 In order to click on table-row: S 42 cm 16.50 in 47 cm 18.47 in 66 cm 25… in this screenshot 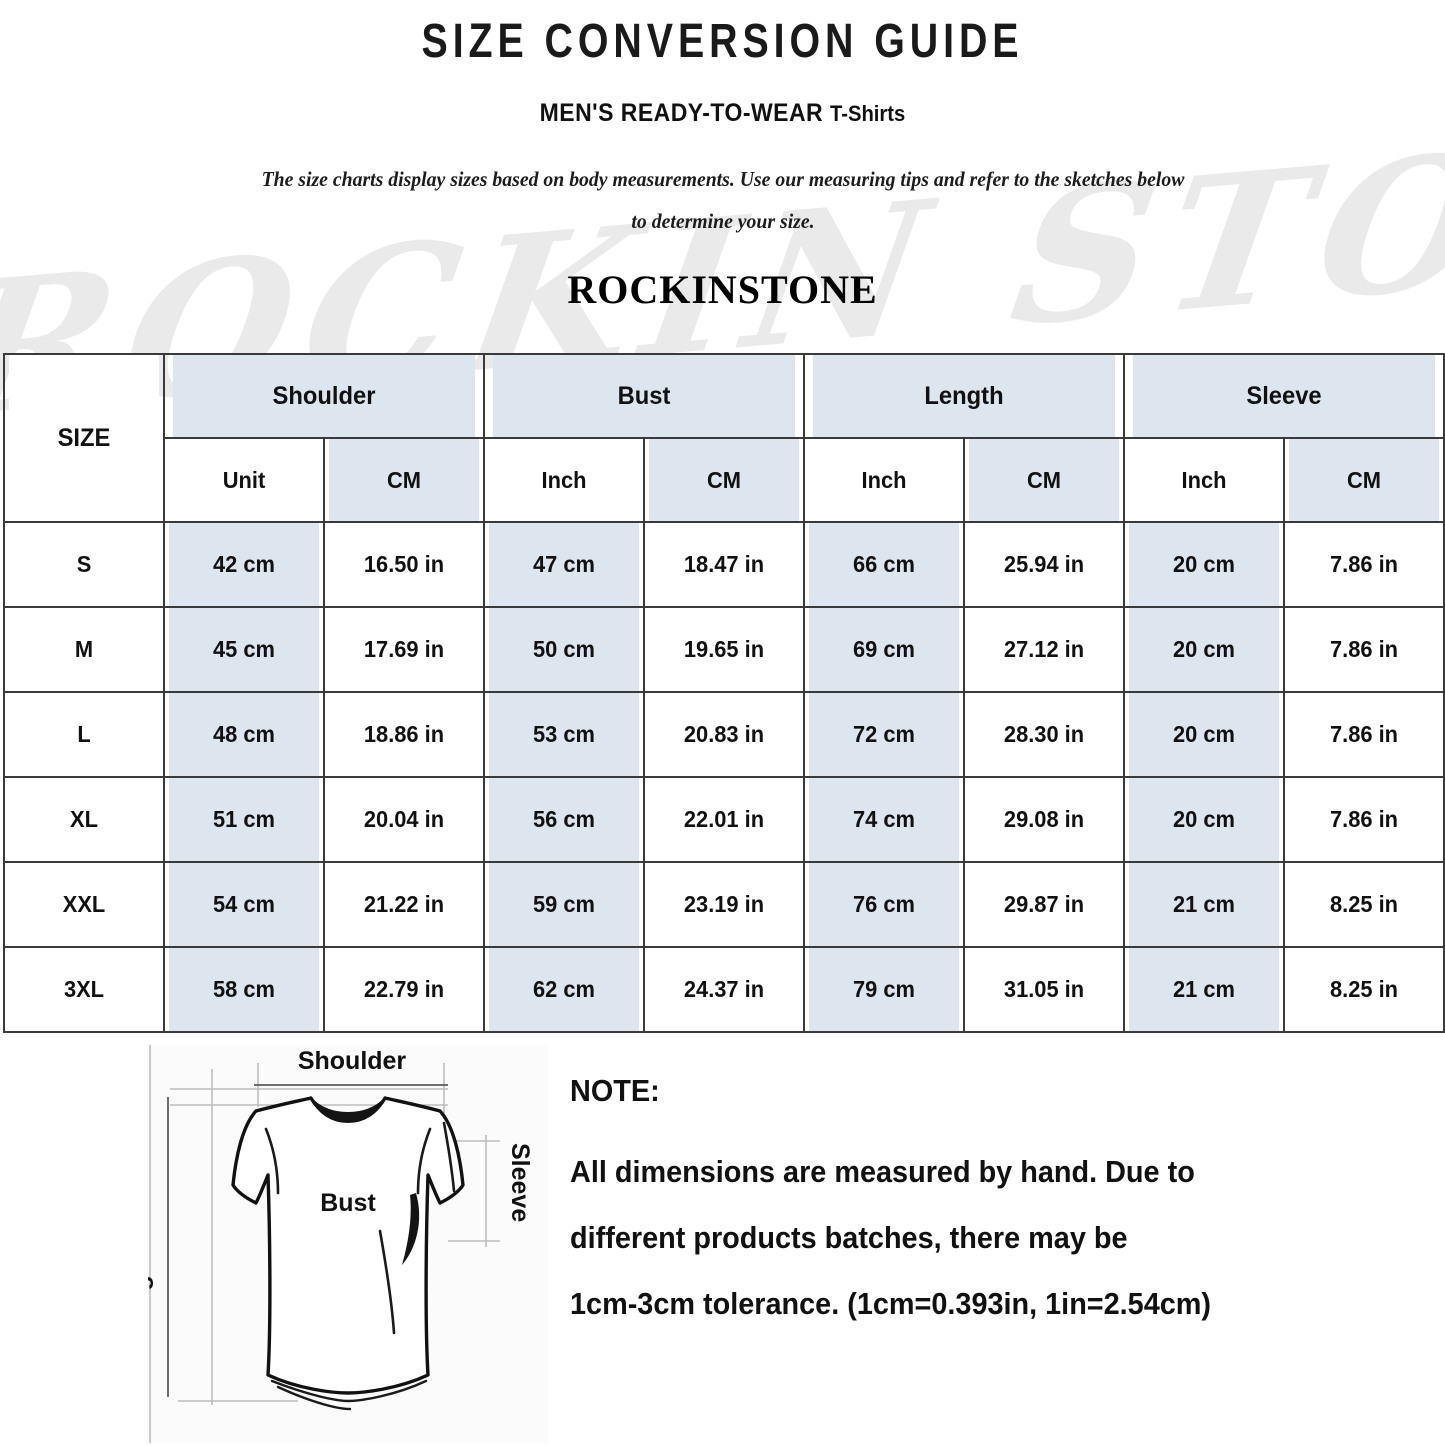, I will do `click(724, 564)`.